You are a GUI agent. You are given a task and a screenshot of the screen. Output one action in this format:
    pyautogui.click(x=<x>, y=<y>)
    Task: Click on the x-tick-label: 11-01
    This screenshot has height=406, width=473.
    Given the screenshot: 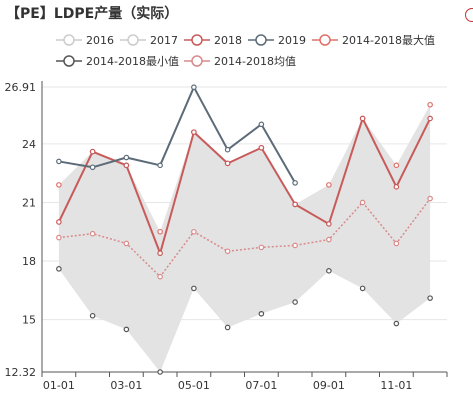 What is the action you would take?
    pyautogui.click(x=396, y=385)
    